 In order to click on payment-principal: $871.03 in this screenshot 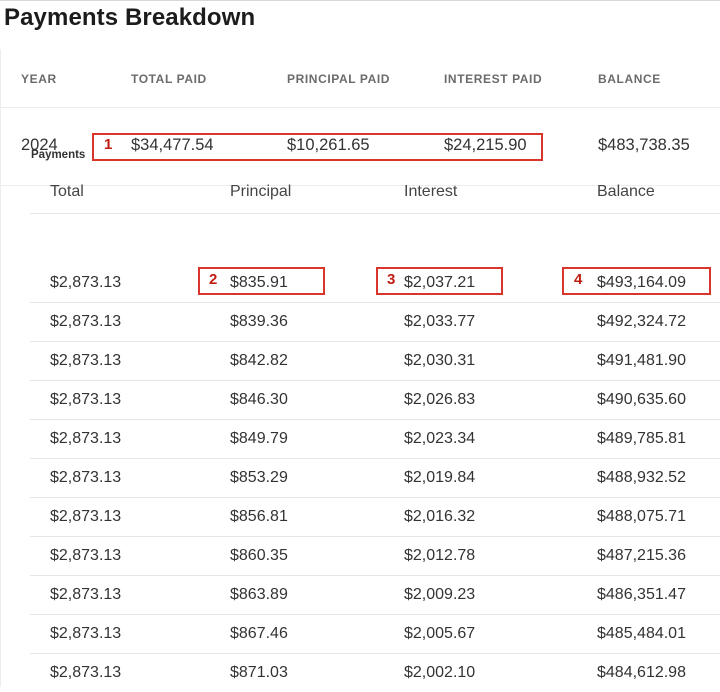, I will do `click(259, 672)`.